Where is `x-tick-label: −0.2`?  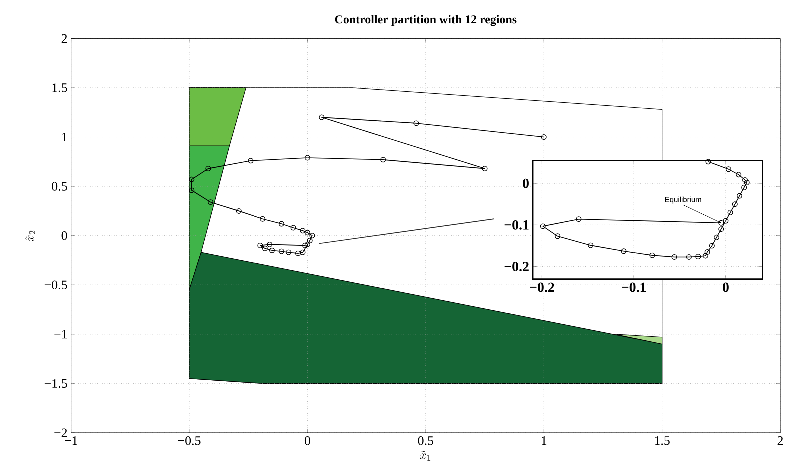 x-tick-label: −0.2 is located at coordinates (542, 287).